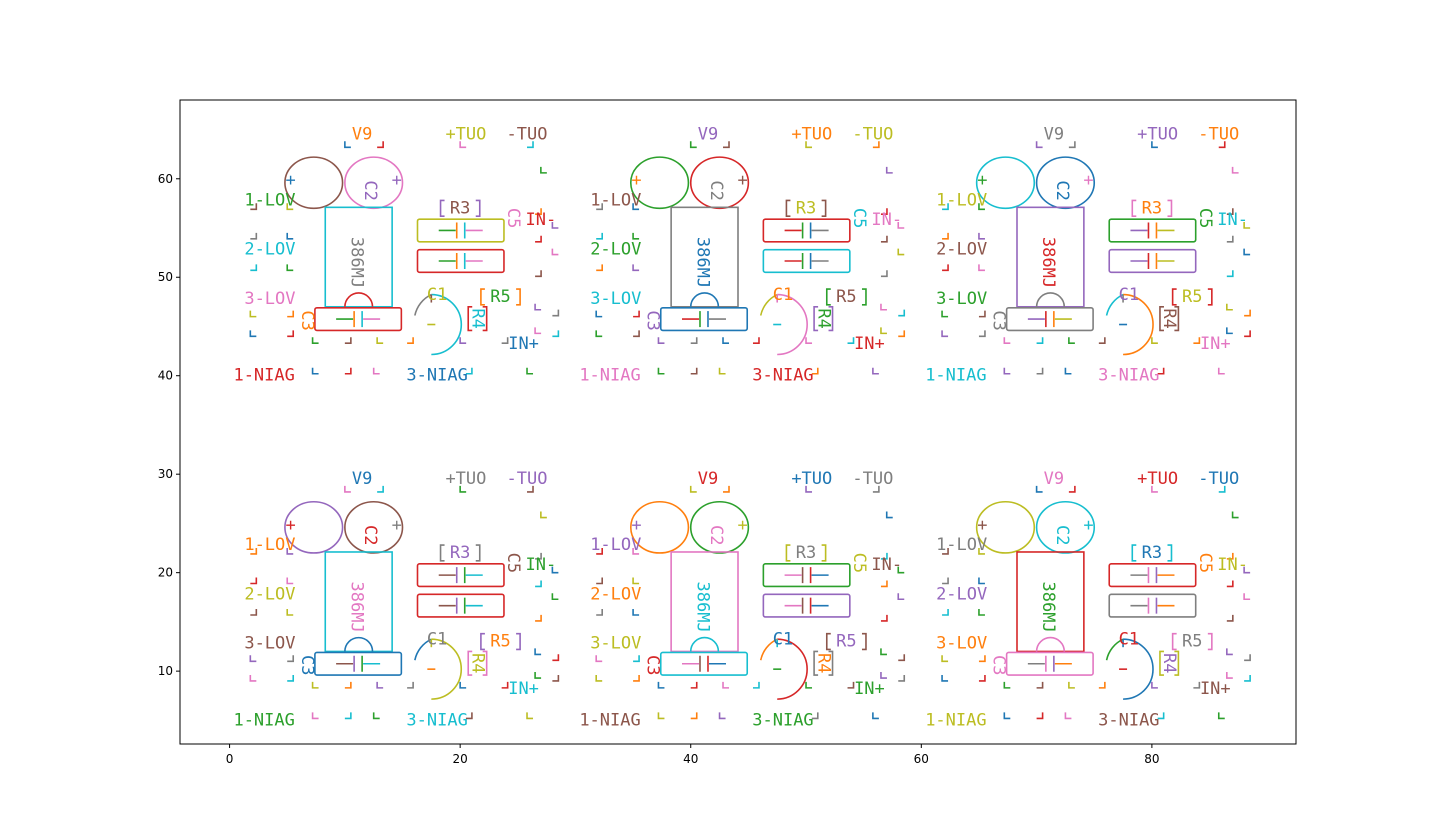 The height and width of the screenshot is (836, 1440). What do you see at coordinates (165, 474) in the screenshot?
I see `y-tick-label: 30` at bounding box center [165, 474].